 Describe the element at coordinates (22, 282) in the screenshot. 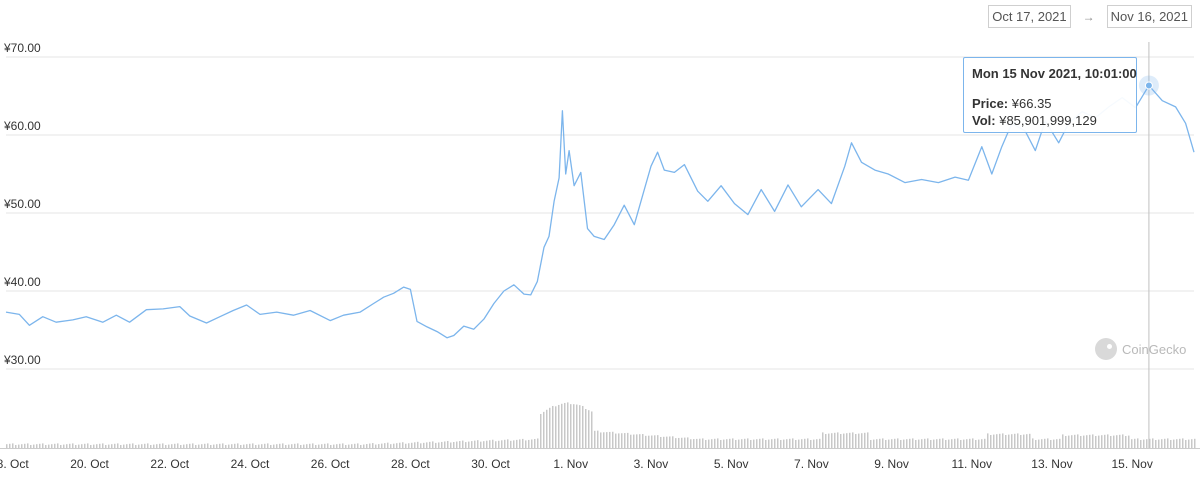

I see `y-tick-label: ¥40.00` at that location.